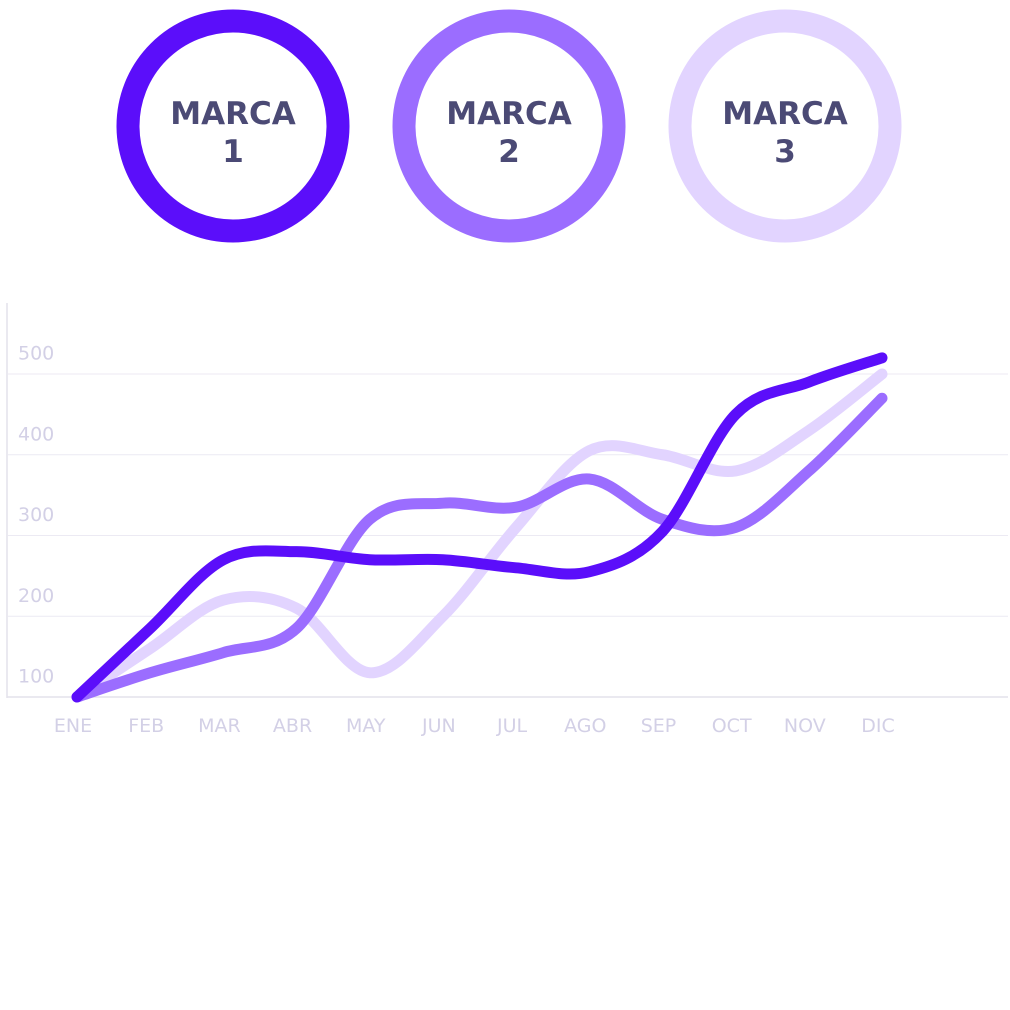 This screenshot has height=1010, width=1010. I want to click on x-tick-oct: OCT, so click(732, 726).